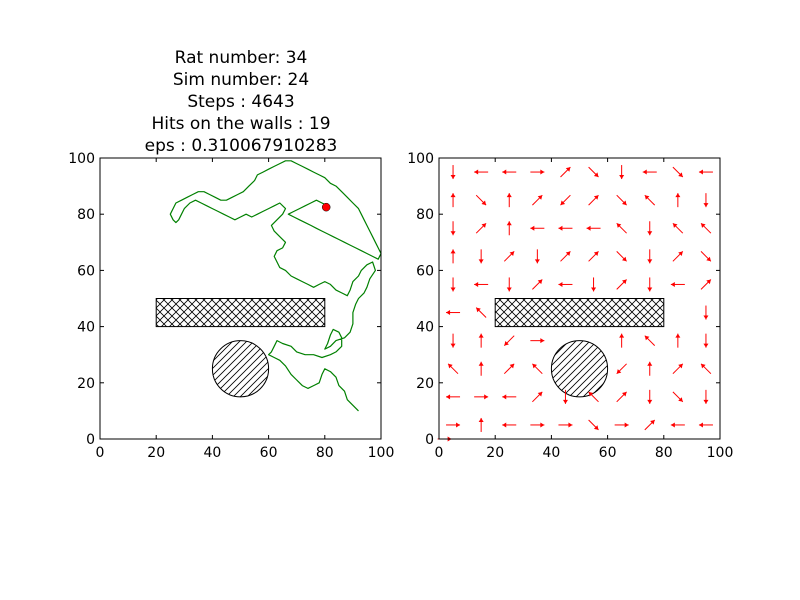 Image resolution: width=800 pixels, height=600 pixels. I want to click on title-line-eps: eps : 0.310067910283, so click(241, 146).